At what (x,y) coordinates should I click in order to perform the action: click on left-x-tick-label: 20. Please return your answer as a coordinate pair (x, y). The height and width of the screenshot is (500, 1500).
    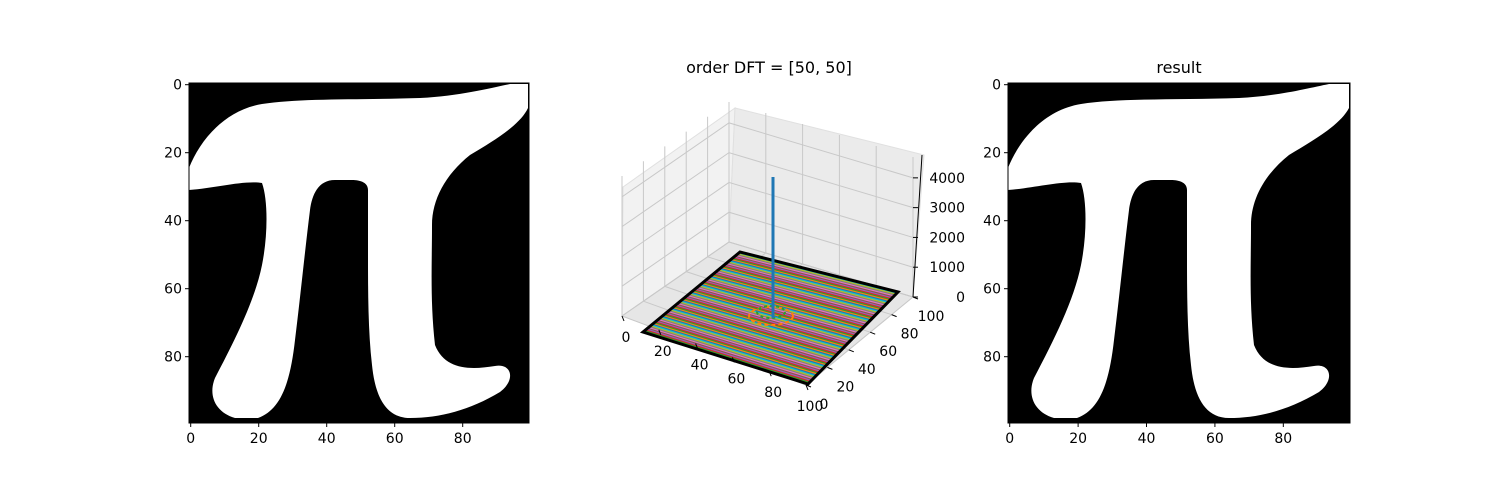
    Looking at the image, I should click on (259, 439).